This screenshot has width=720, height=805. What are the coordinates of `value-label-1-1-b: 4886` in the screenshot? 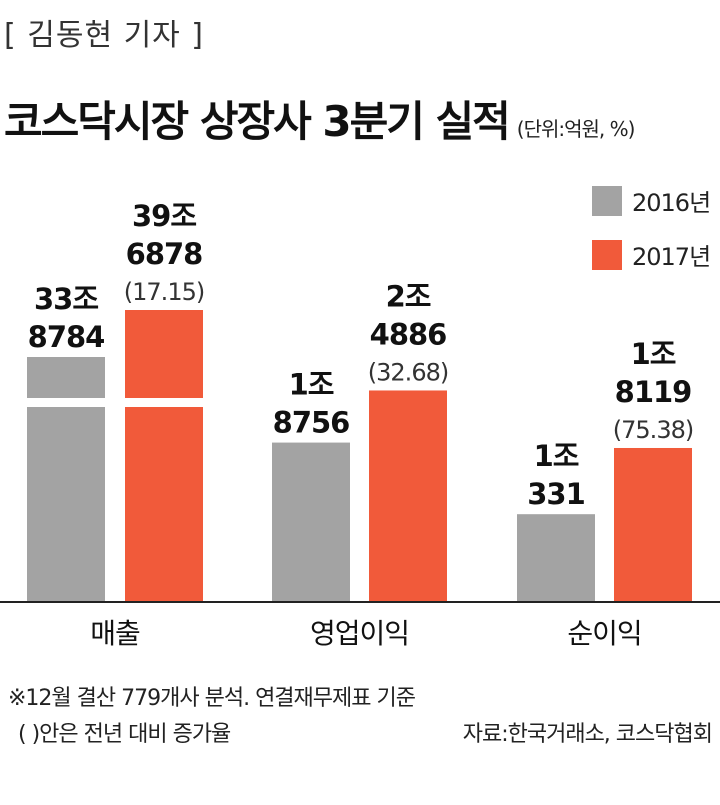 It's located at (408, 334).